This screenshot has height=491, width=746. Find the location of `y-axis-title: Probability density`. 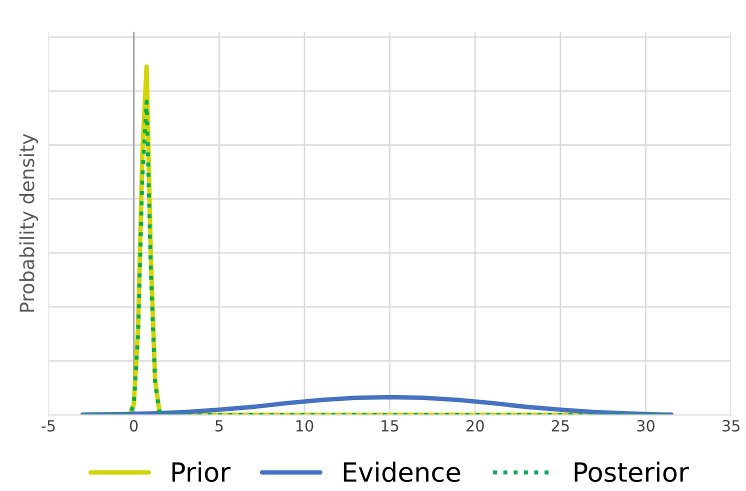

y-axis-title: Probability density is located at coordinates (28, 223).